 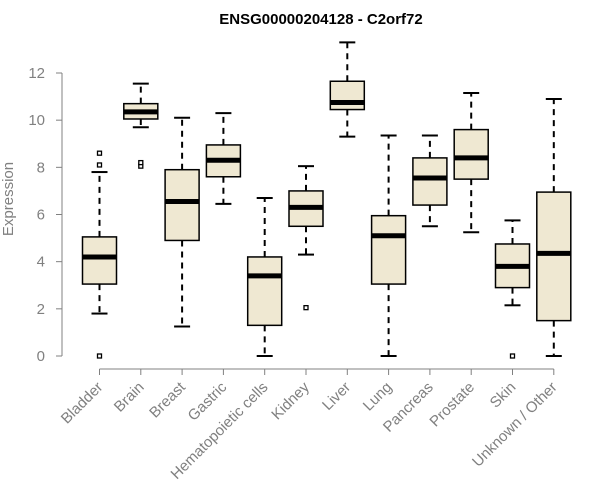 I want to click on y-axis-label: Expression, so click(x=8, y=199).